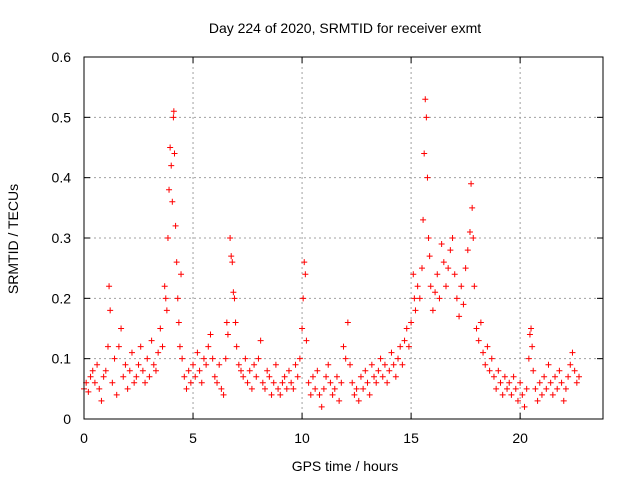 This screenshot has width=640, height=480. Describe the element at coordinates (67, 419) in the screenshot. I see `y-tick-label: 0` at that location.